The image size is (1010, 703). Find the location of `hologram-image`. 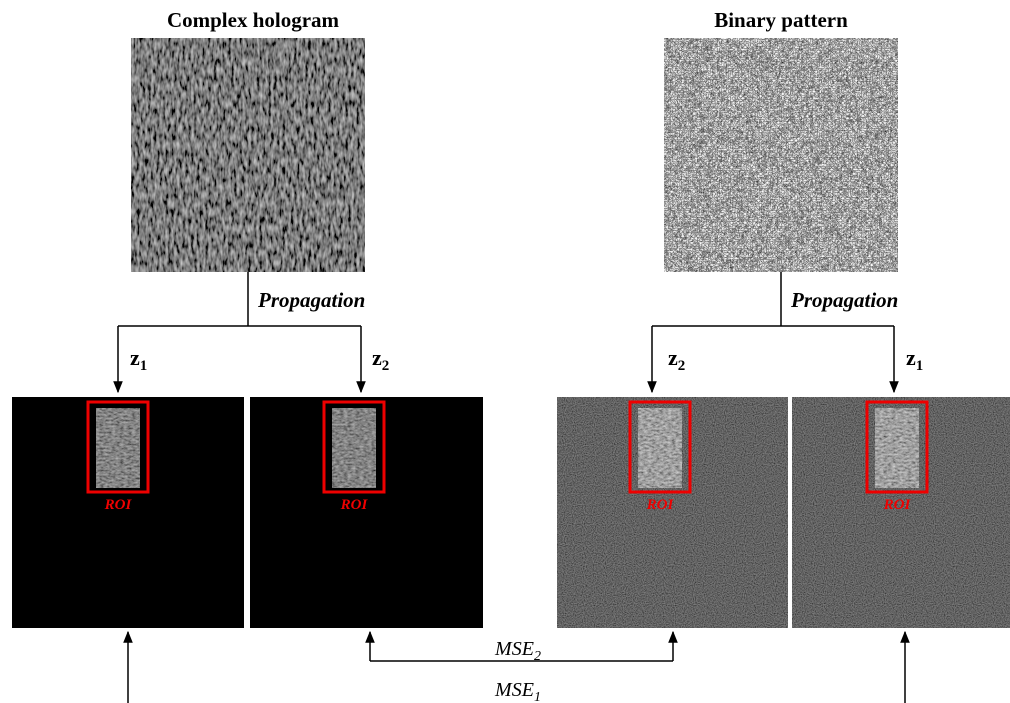

hologram-image is located at coordinates (248, 155).